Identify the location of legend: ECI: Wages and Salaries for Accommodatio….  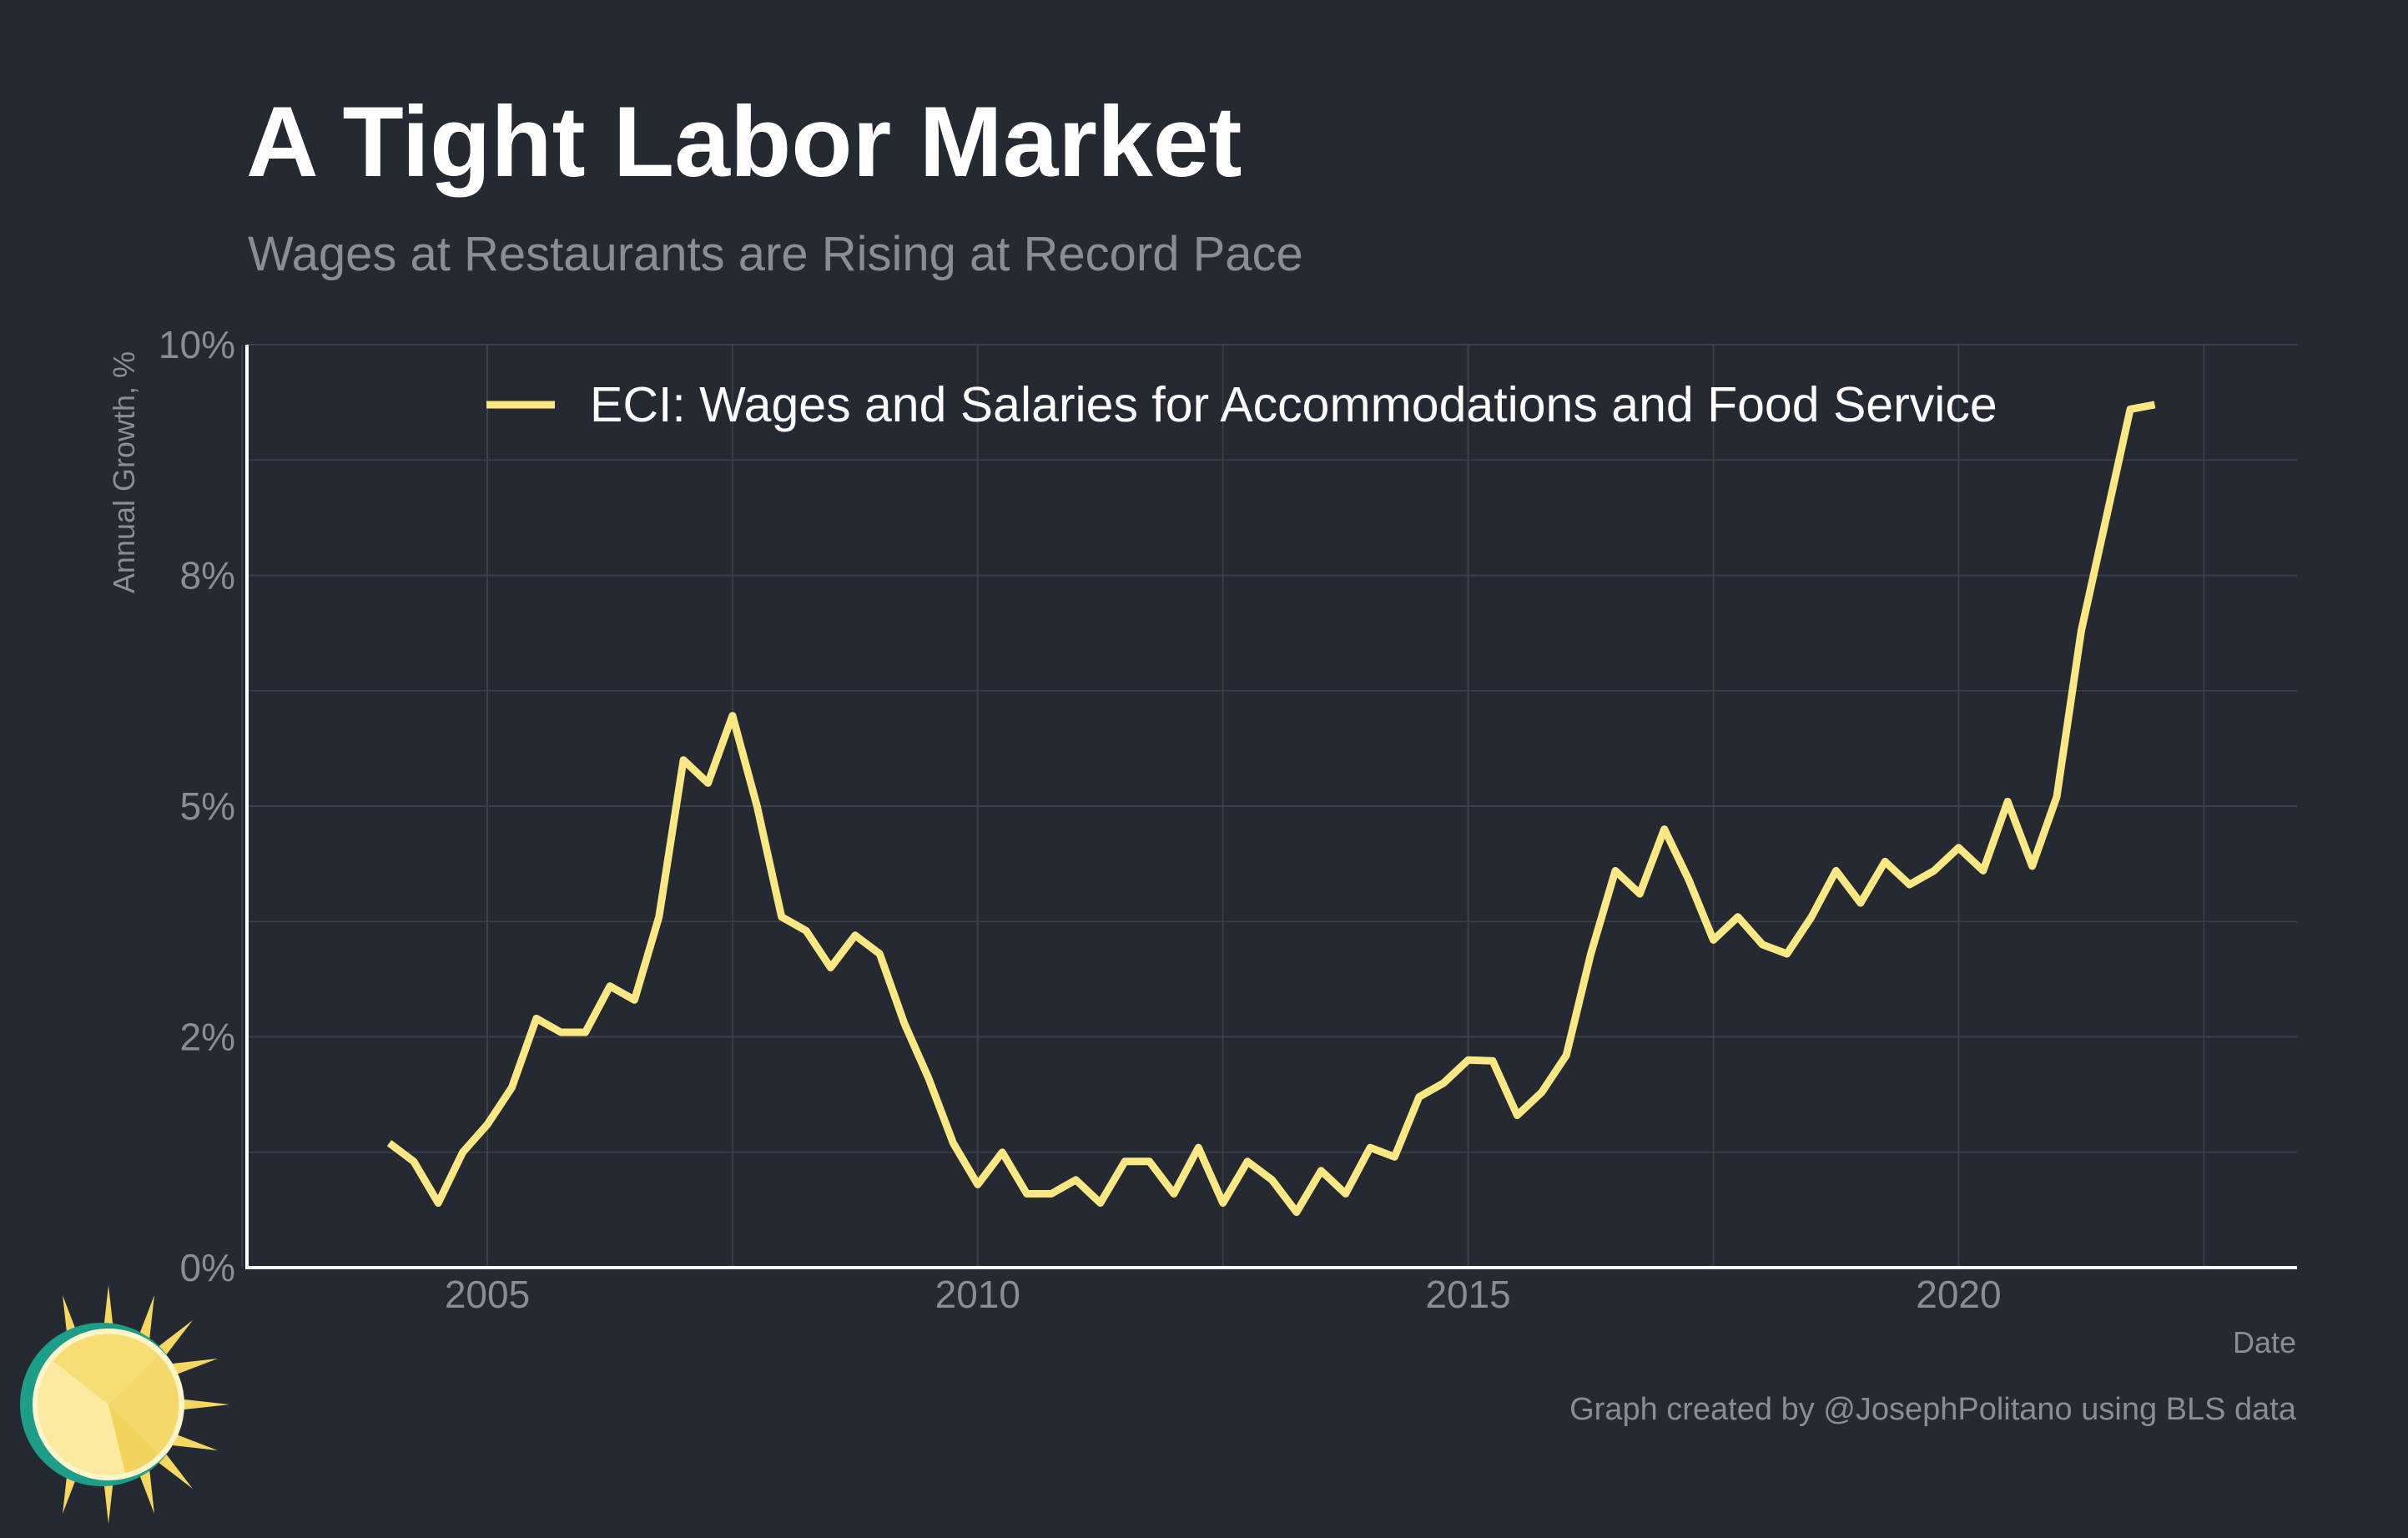
(1241, 404).